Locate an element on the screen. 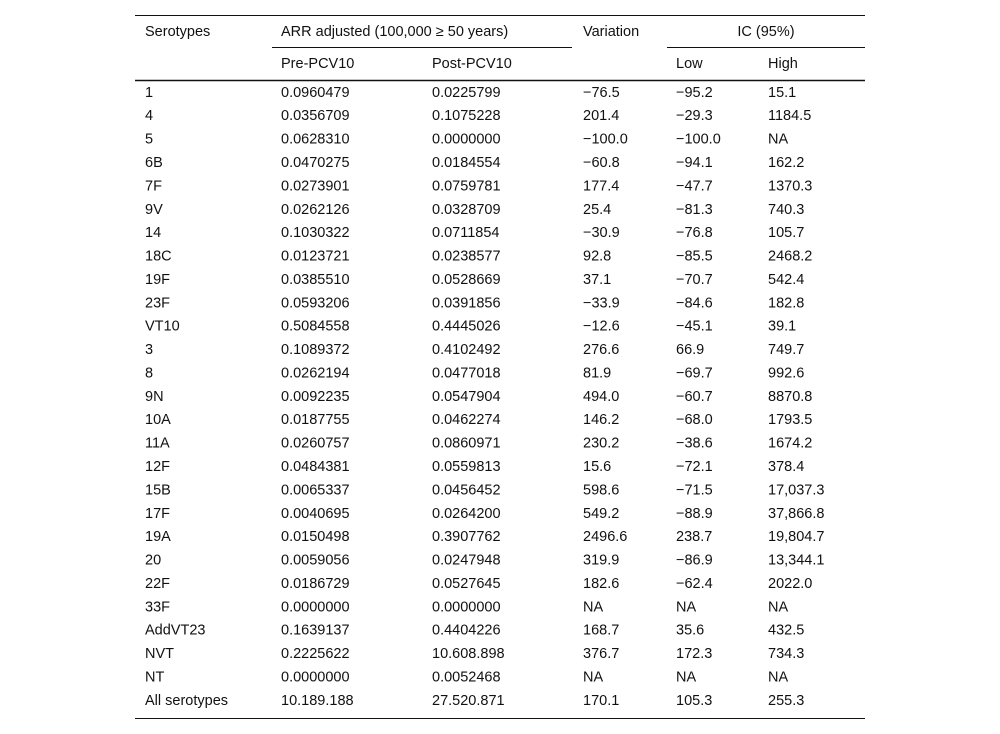 This screenshot has width=1000, height=734. cell: 432.5 is located at coordinates (786, 631).